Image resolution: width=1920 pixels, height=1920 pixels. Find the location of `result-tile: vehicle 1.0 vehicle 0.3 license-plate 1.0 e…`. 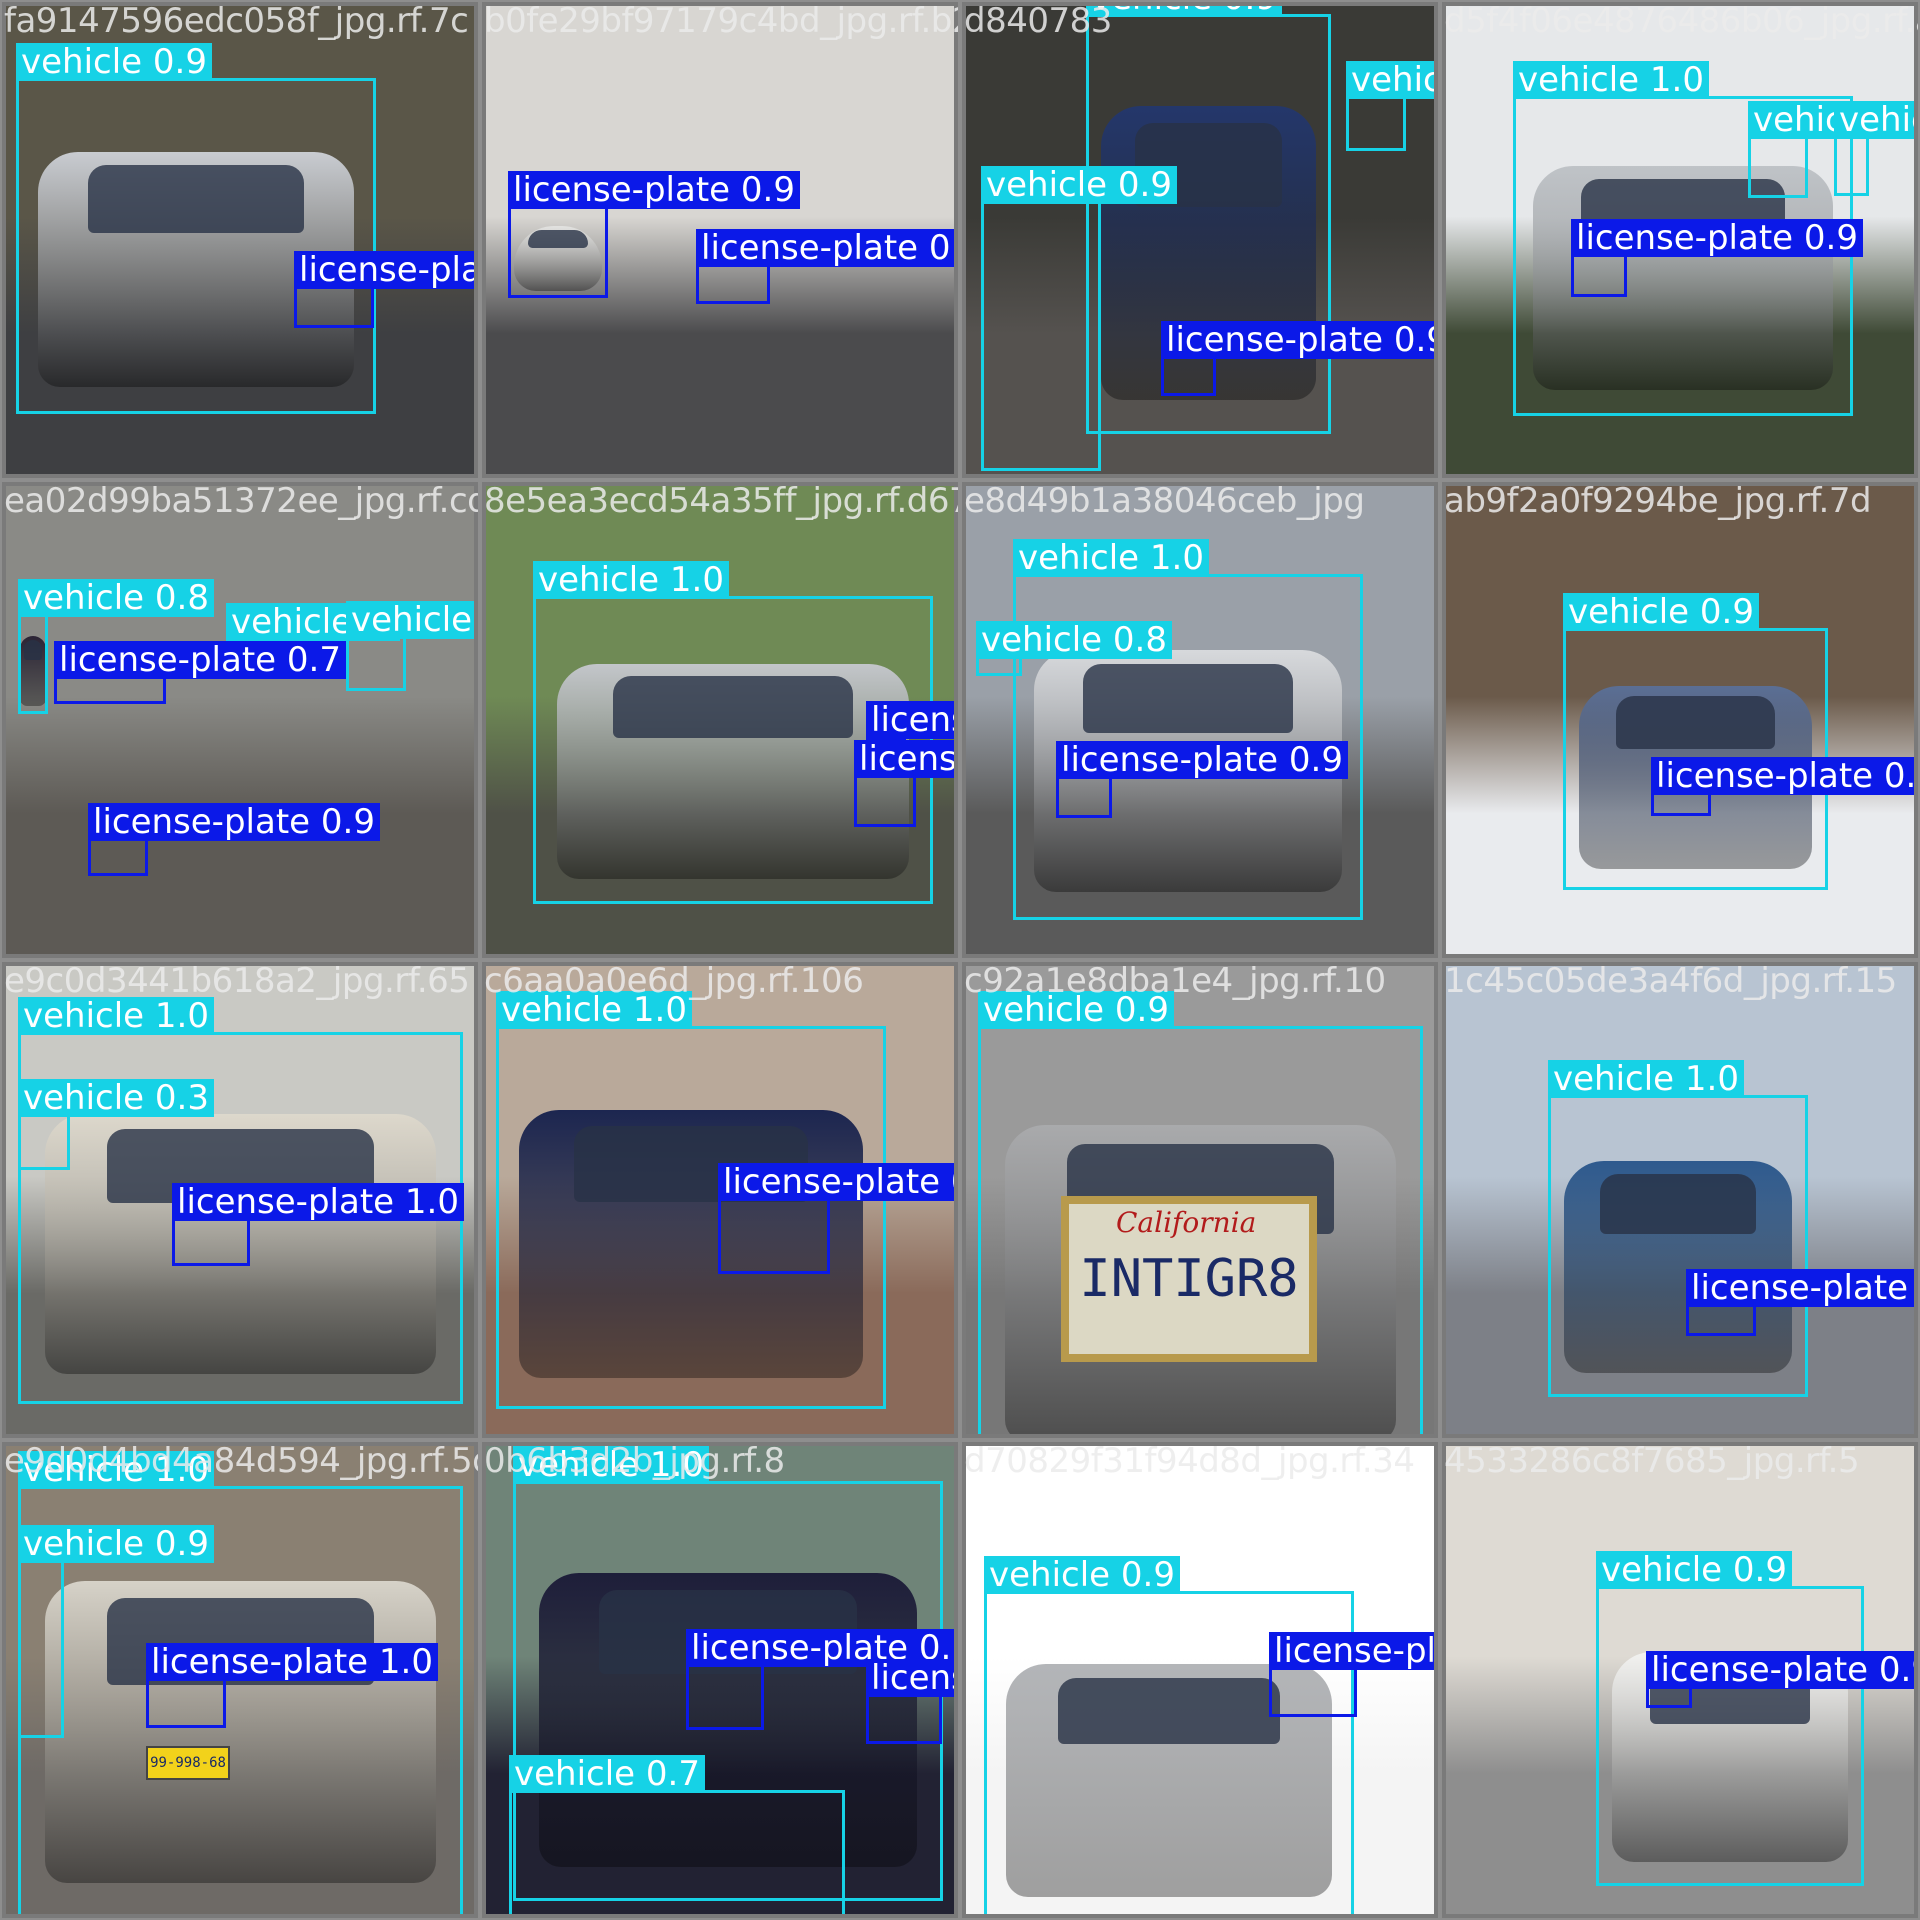

result-tile: vehicle 1.0 vehicle 0.3 license-plate 1.0 e… is located at coordinates (240, 1200).